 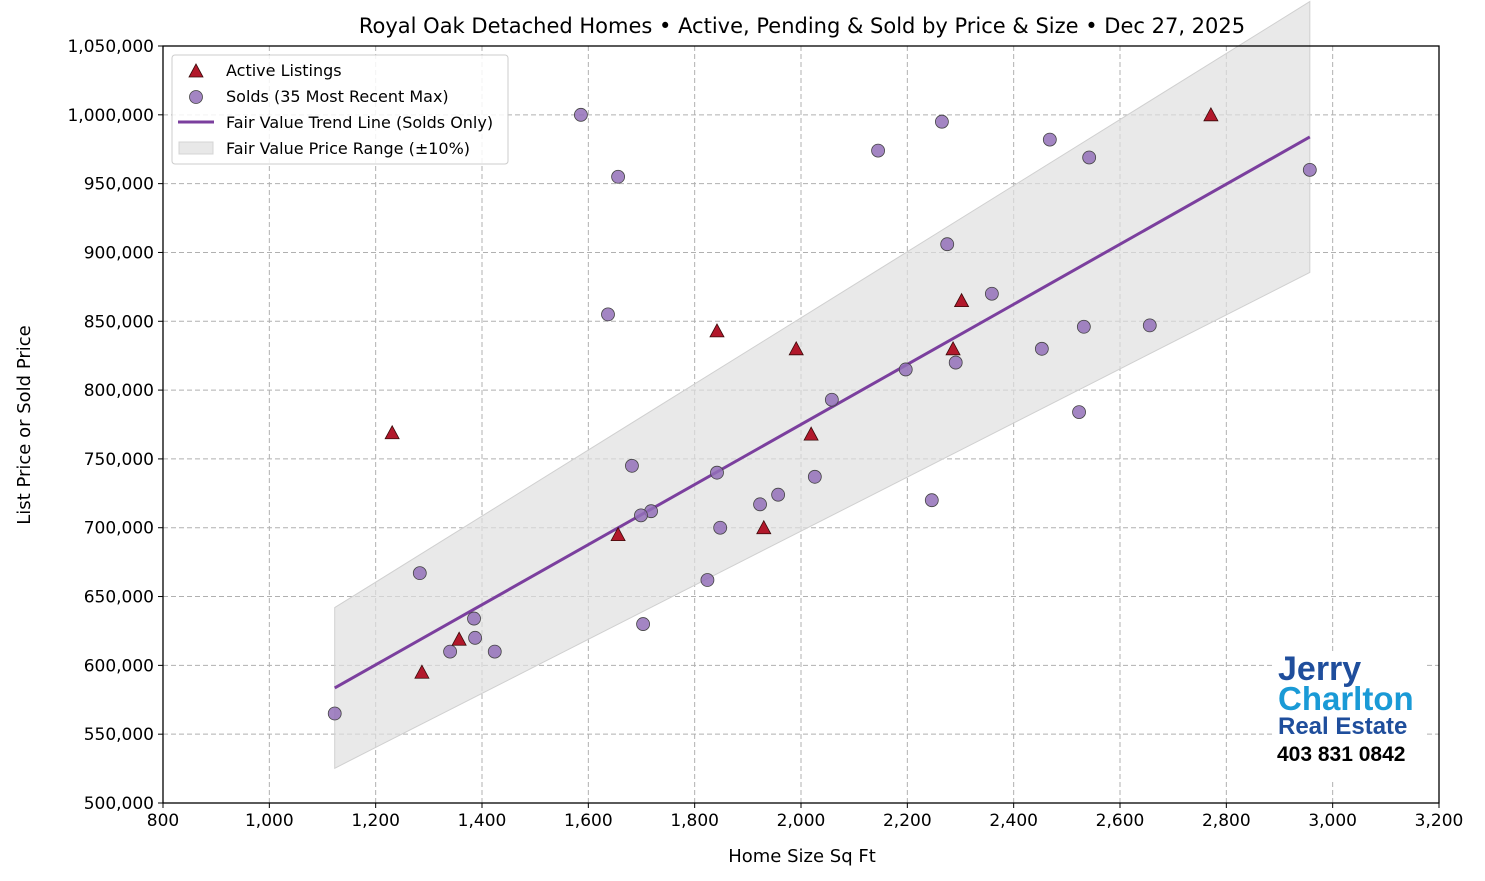 What do you see at coordinates (196, 70) in the screenshot?
I see `legend-triangle-icon` at bounding box center [196, 70].